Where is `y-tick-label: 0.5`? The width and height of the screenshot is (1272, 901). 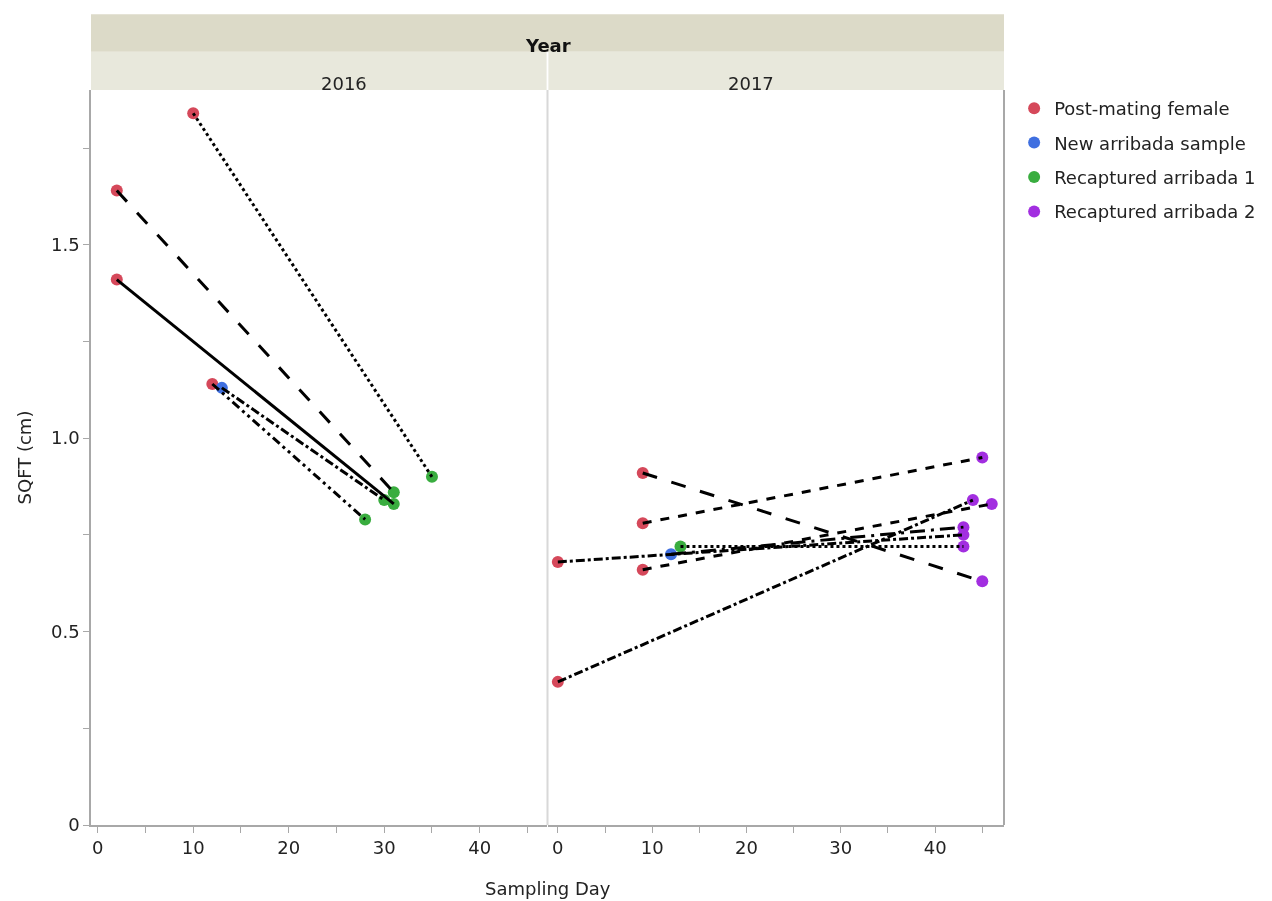
y-tick-label: 0.5 is located at coordinates (65, 631).